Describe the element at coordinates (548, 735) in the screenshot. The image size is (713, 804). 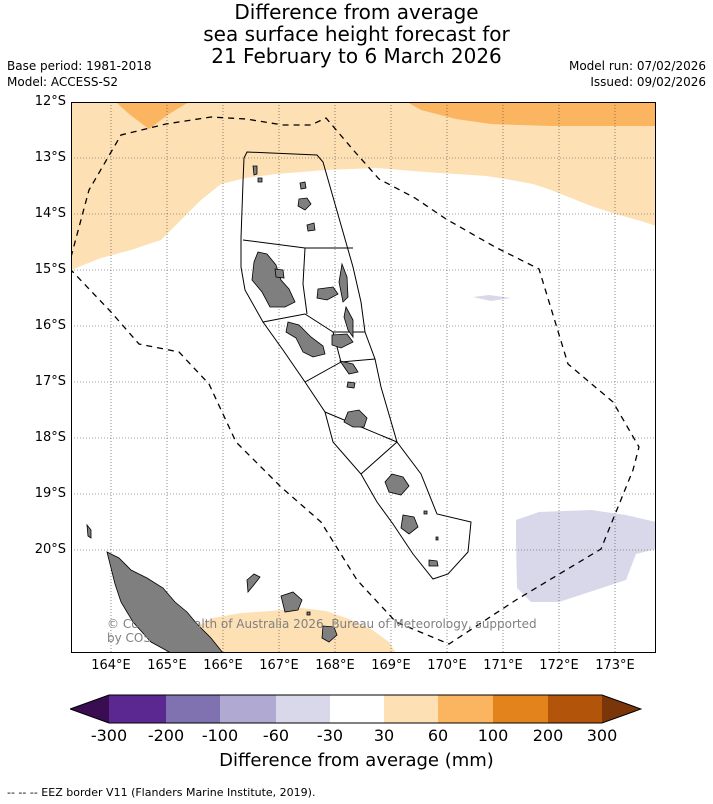
I see `colorbar-tick-label: 200` at that location.